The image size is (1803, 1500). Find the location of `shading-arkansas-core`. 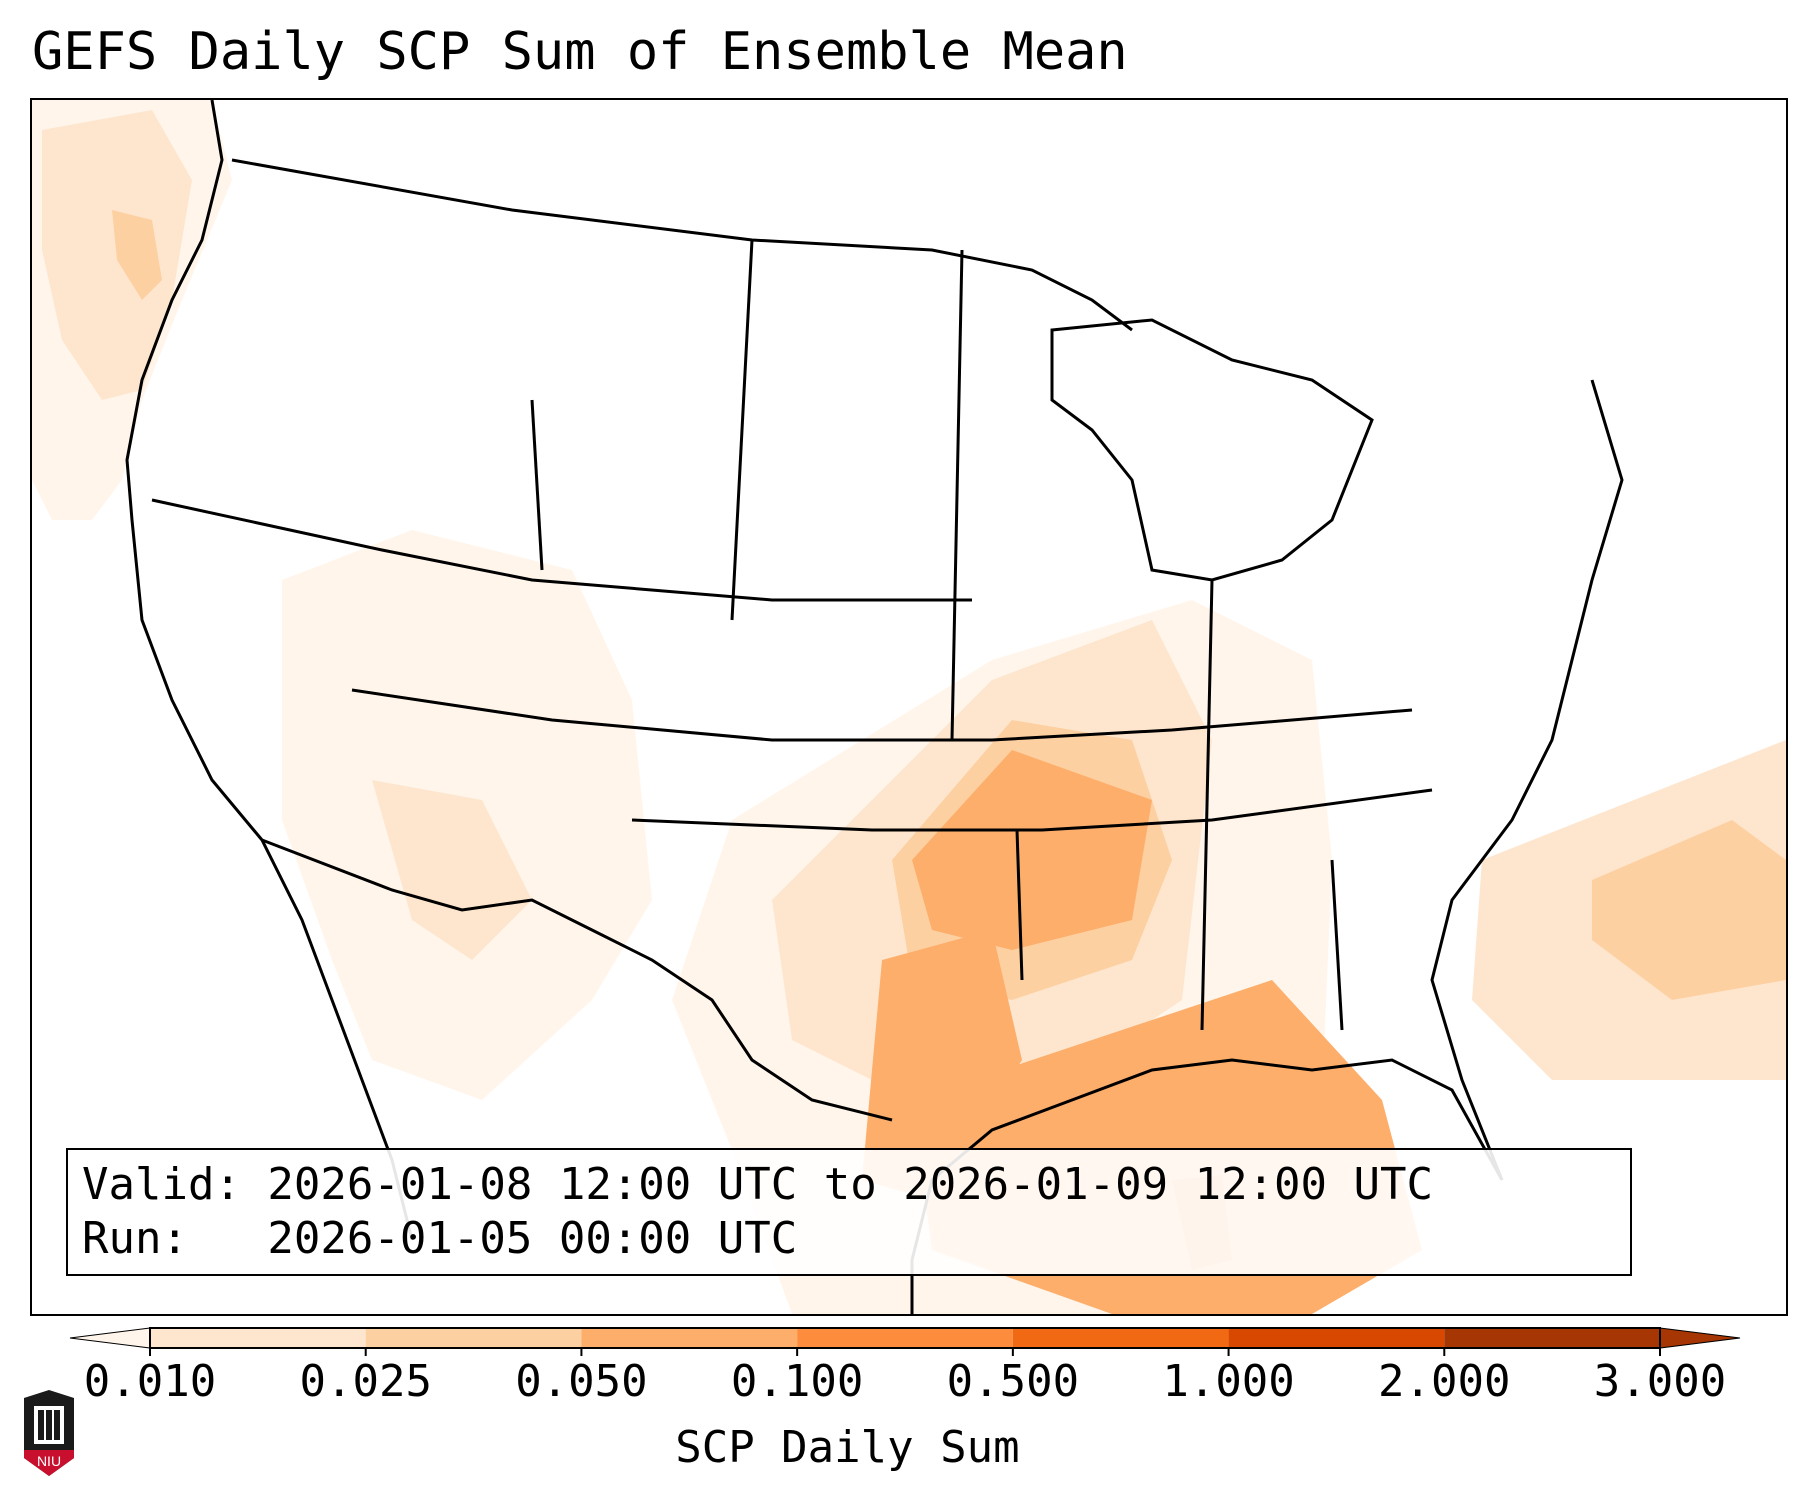

shading-arkansas-core is located at coordinates (1032, 850).